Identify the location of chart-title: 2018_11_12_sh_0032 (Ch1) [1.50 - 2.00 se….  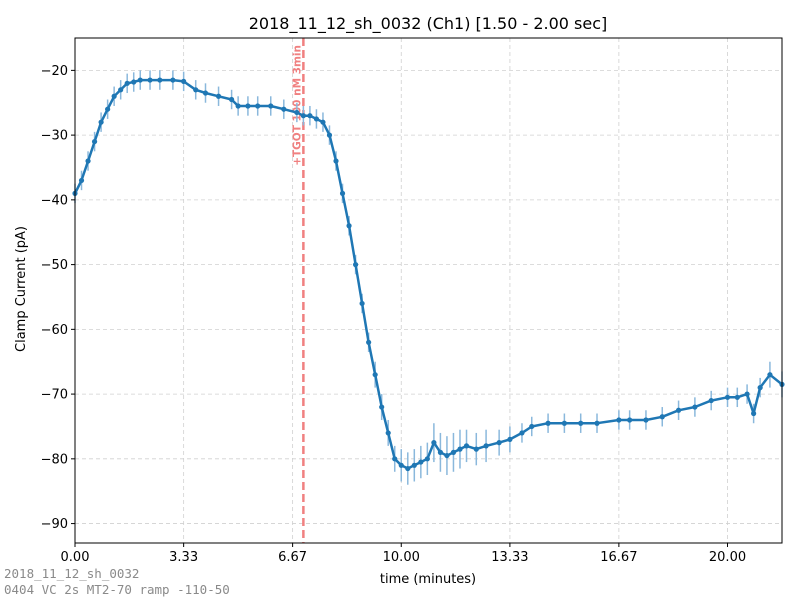
(428, 24).